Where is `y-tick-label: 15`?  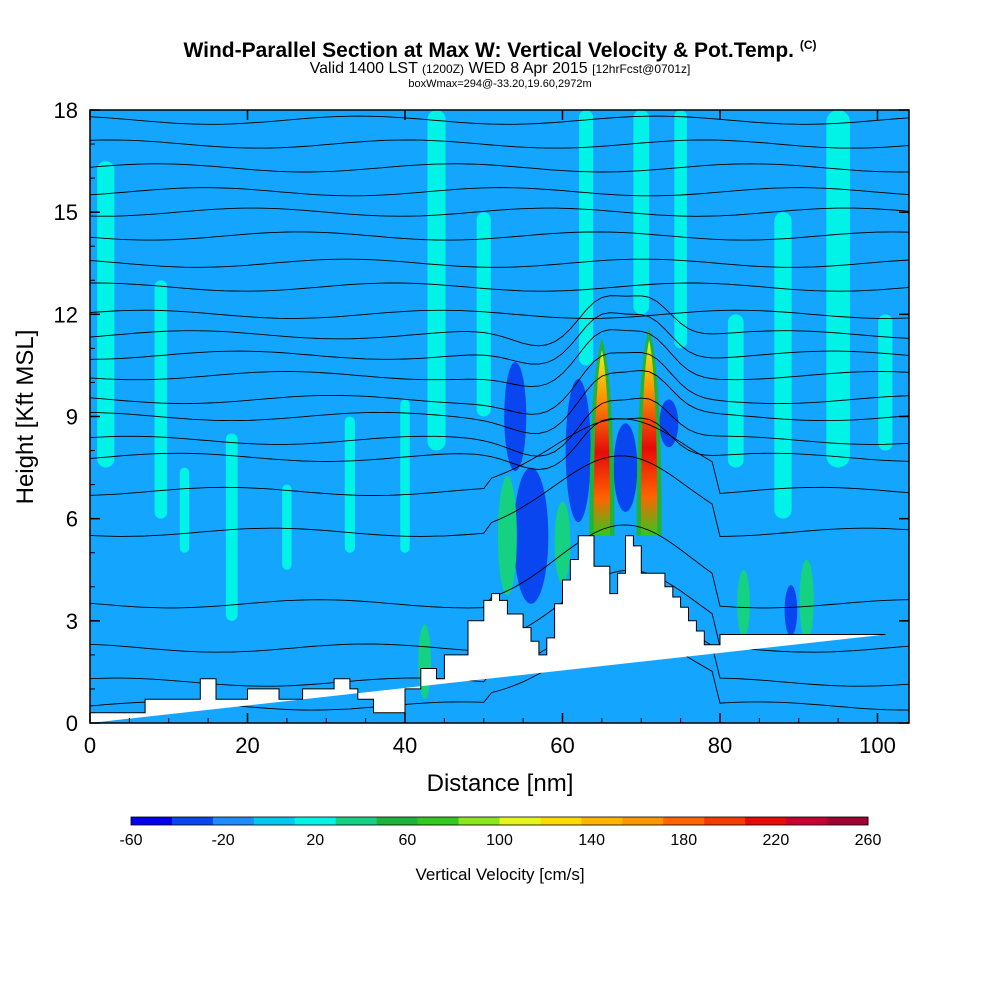
y-tick-label: 15 is located at coordinates (66, 212).